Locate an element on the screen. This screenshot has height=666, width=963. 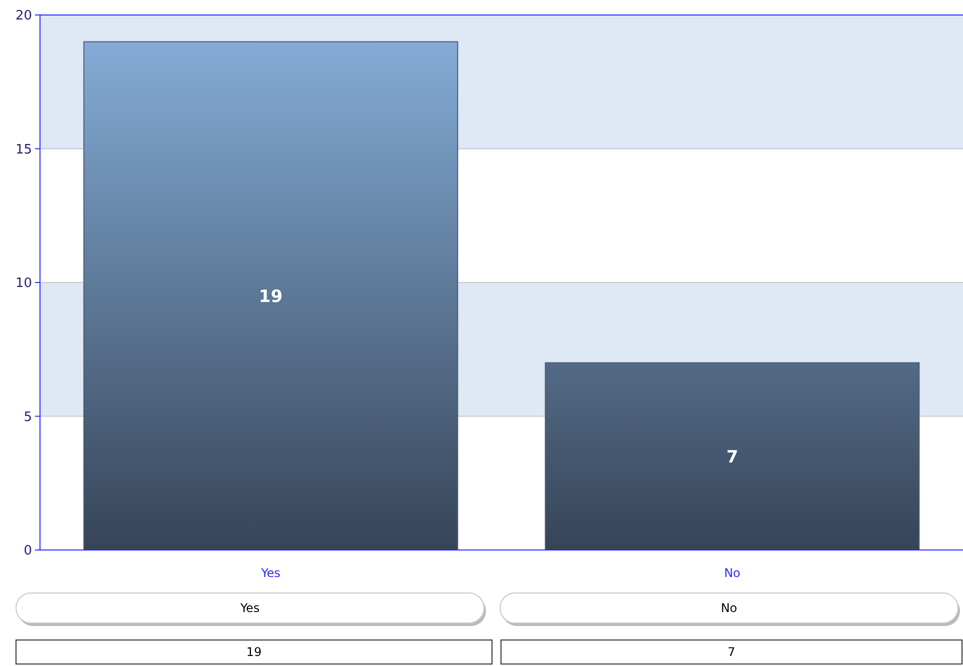
text: 19 is located at coordinates (254, 652).